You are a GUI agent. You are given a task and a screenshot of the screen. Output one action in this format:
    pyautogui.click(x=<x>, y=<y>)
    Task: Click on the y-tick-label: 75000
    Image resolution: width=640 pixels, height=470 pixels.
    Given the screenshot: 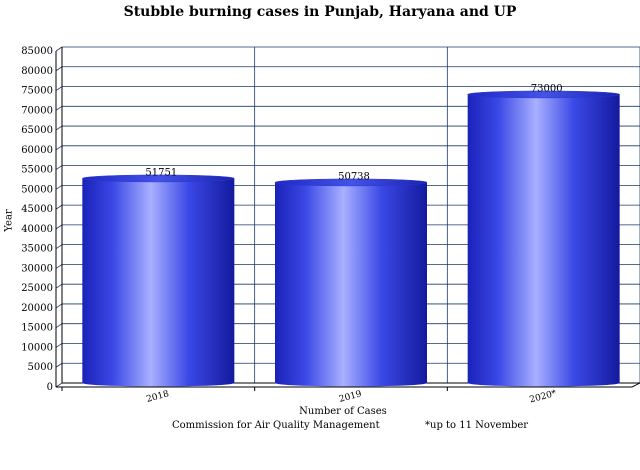 What is the action you would take?
    pyautogui.click(x=37, y=91)
    